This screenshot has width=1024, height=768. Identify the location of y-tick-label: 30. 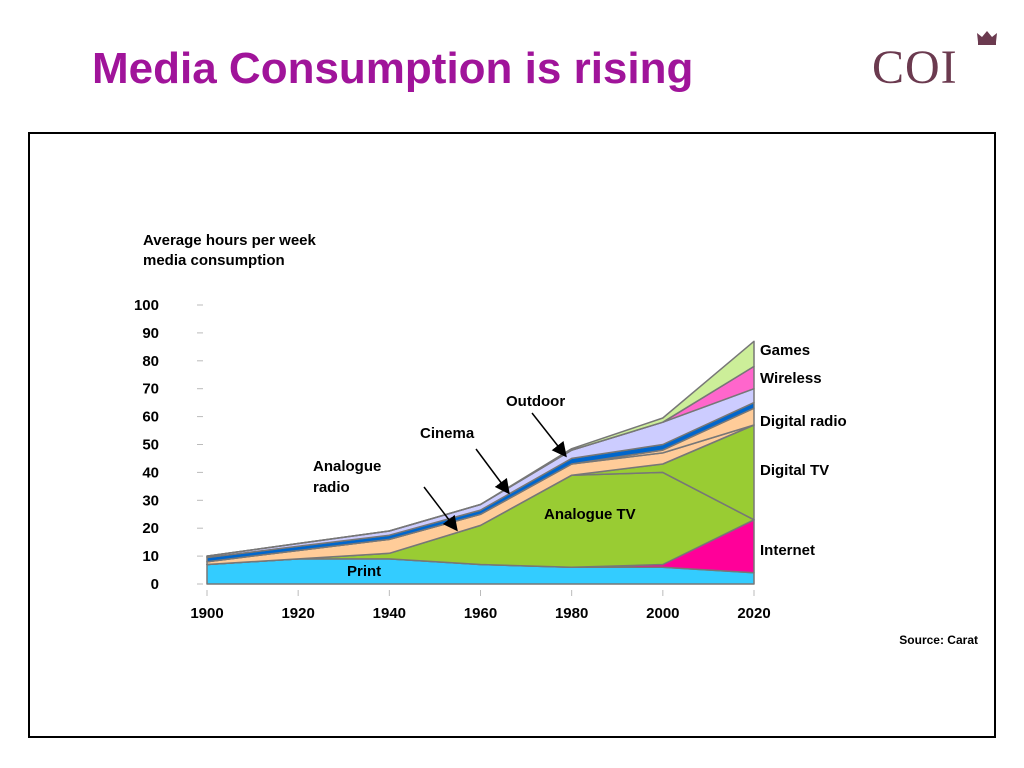
(150, 500).